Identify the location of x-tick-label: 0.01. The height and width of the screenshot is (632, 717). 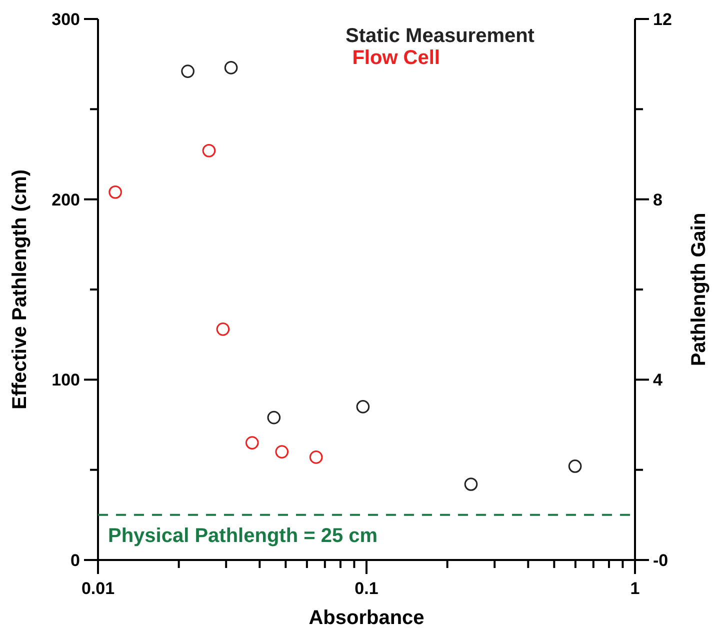
(98, 588).